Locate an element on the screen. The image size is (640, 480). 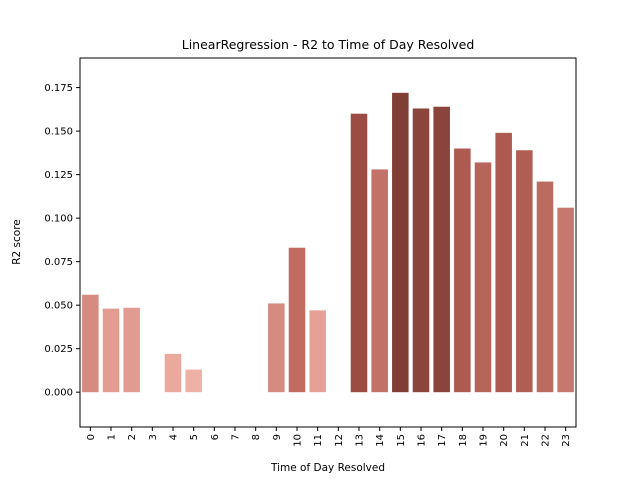
x-tick-label: 18 is located at coordinates (463, 440).